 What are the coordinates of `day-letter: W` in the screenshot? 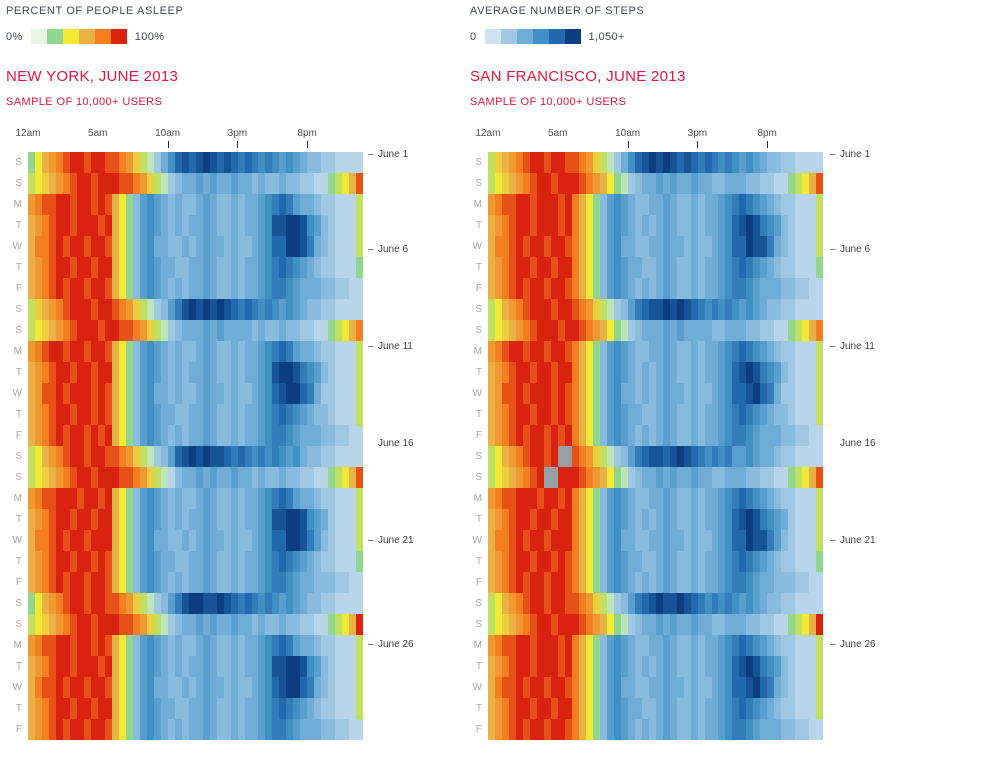 It's located at (477, 540).